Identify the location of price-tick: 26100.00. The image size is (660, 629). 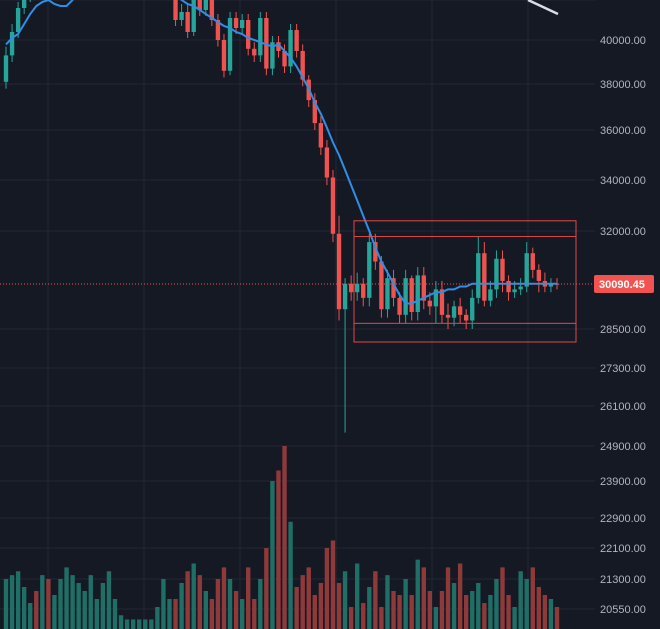
(623, 407).